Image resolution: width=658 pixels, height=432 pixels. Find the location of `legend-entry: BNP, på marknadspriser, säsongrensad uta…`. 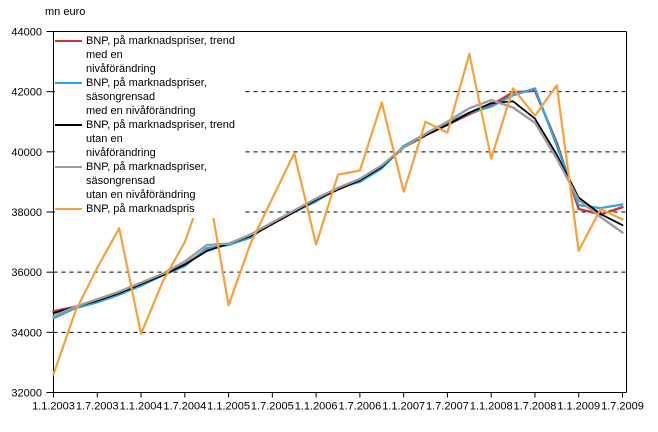

legend-entry: BNP, på marknadspriser, säsongrensad uta… is located at coordinates (150, 181).